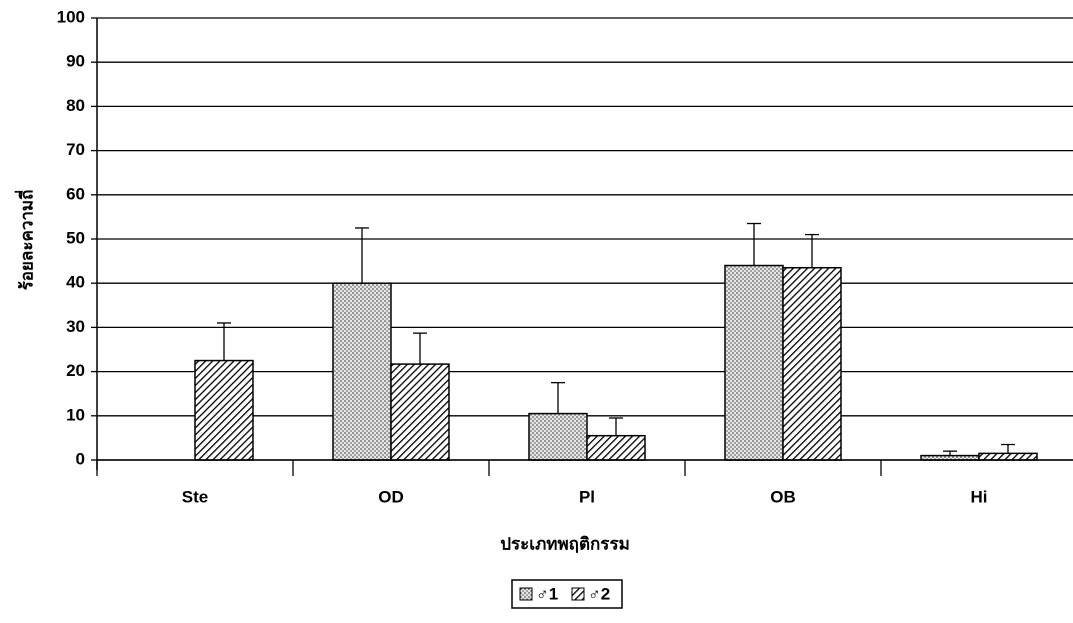 The width and height of the screenshot is (1073, 623). I want to click on x-tick-label: OD, so click(391, 496).